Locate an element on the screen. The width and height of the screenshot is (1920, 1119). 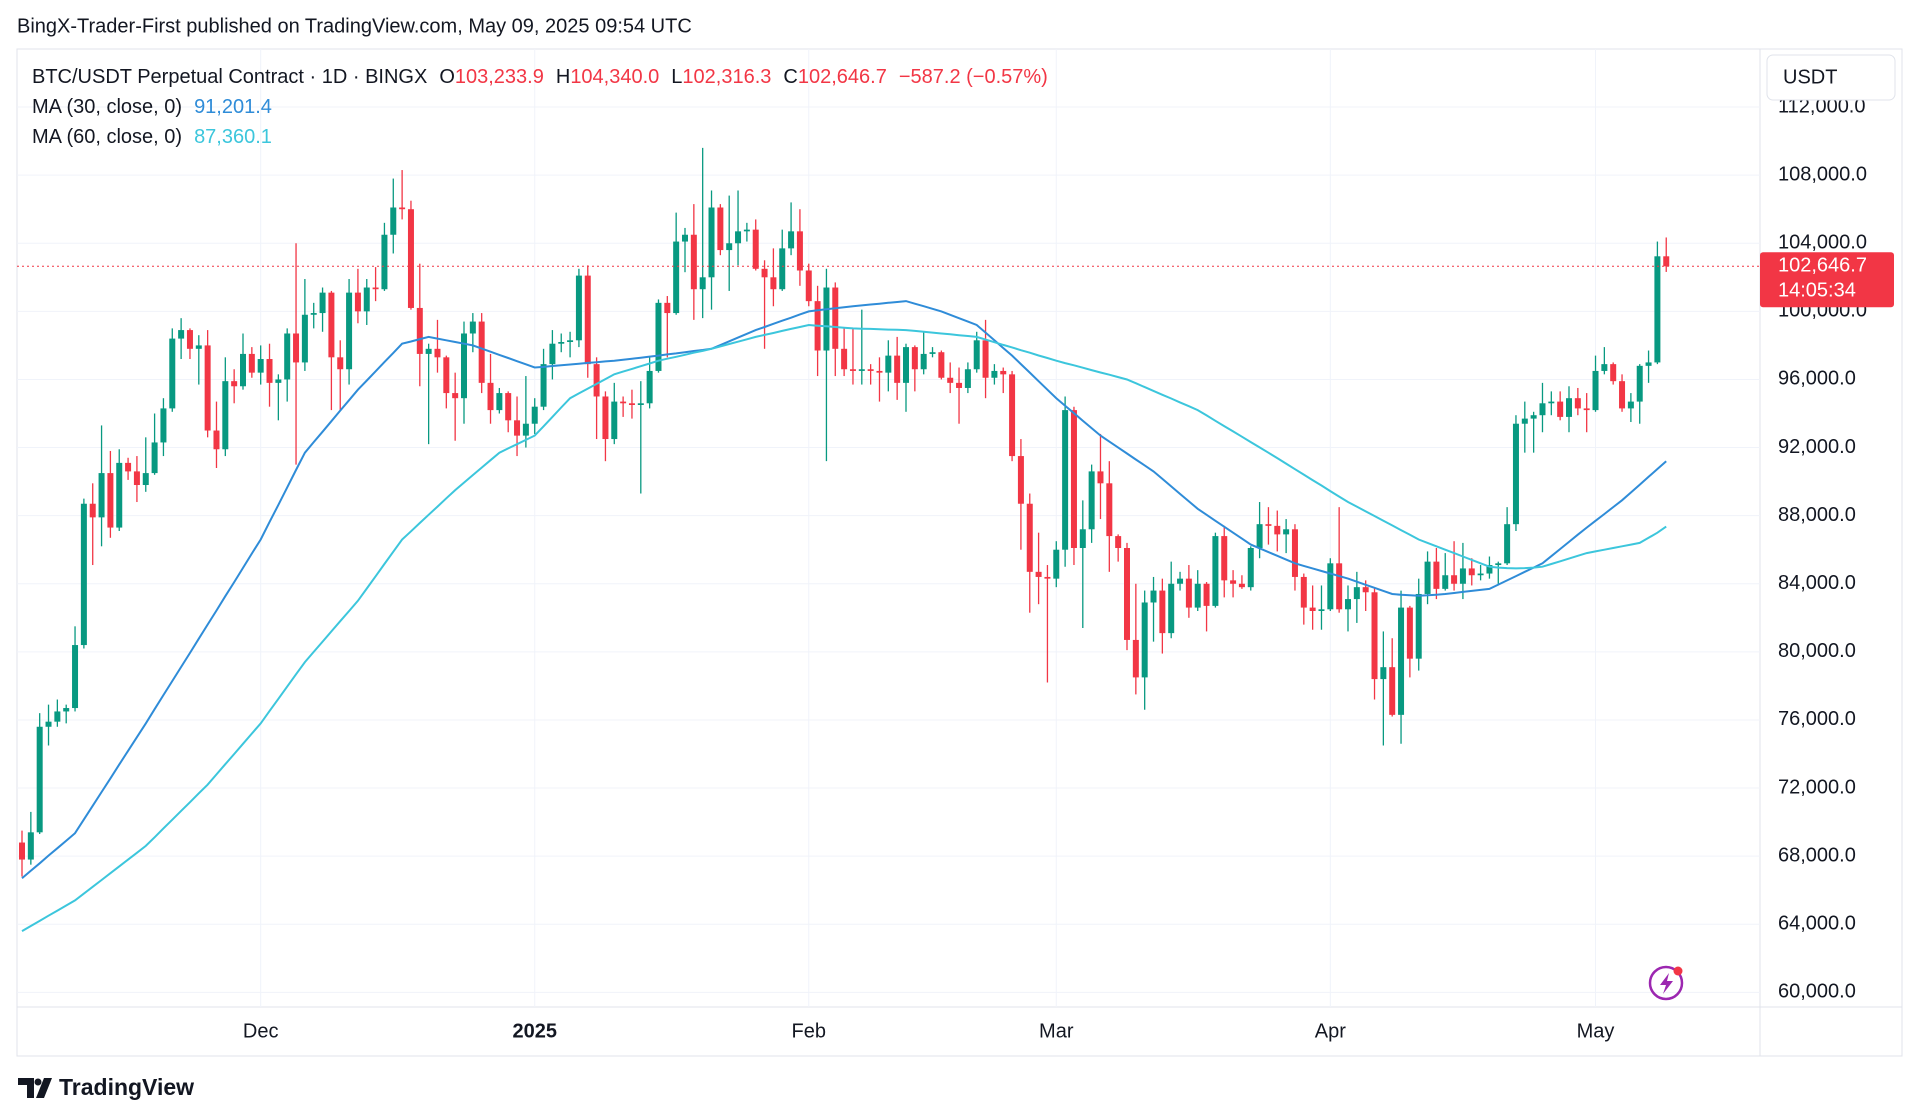
currency-box: USDT is located at coordinates (1831, 77).